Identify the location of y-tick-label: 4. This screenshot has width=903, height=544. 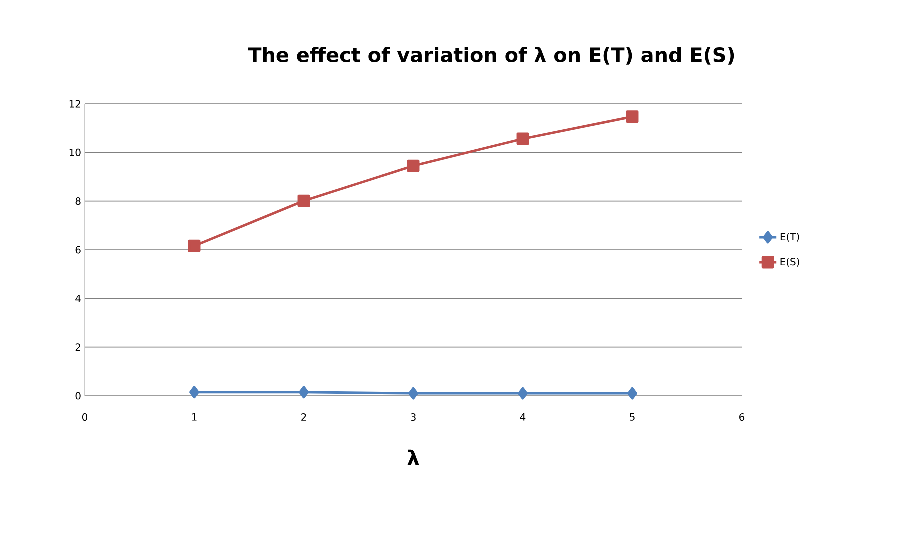
(78, 298).